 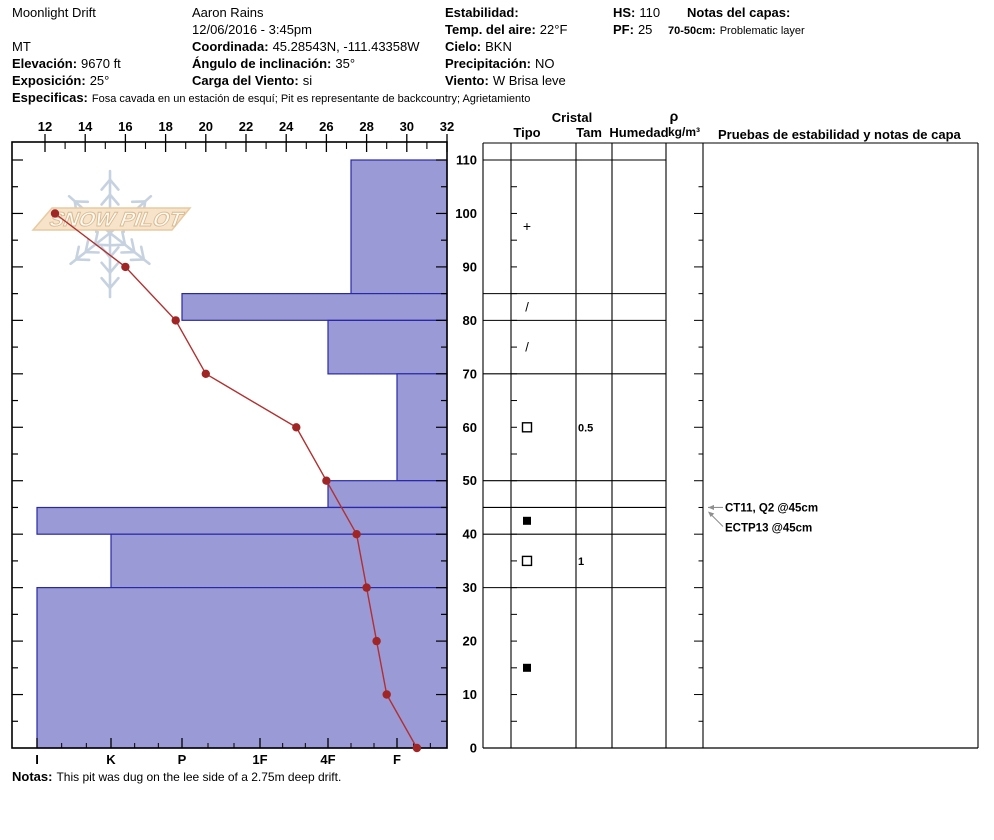 I want to click on hardness-label: I, so click(x=37, y=759).